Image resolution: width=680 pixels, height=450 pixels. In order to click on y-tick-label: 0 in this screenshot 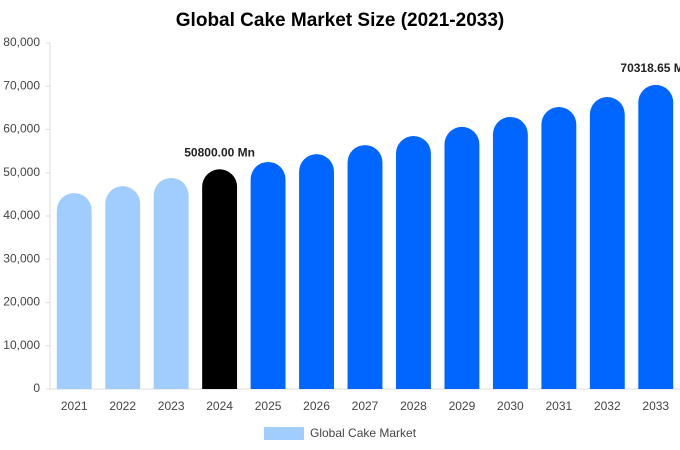, I will do `click(36, 388)`.